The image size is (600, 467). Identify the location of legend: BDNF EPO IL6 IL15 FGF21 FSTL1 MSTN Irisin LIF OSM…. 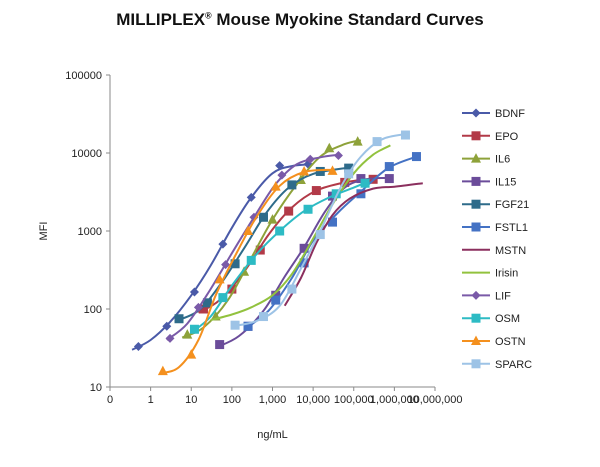
(497, 239).